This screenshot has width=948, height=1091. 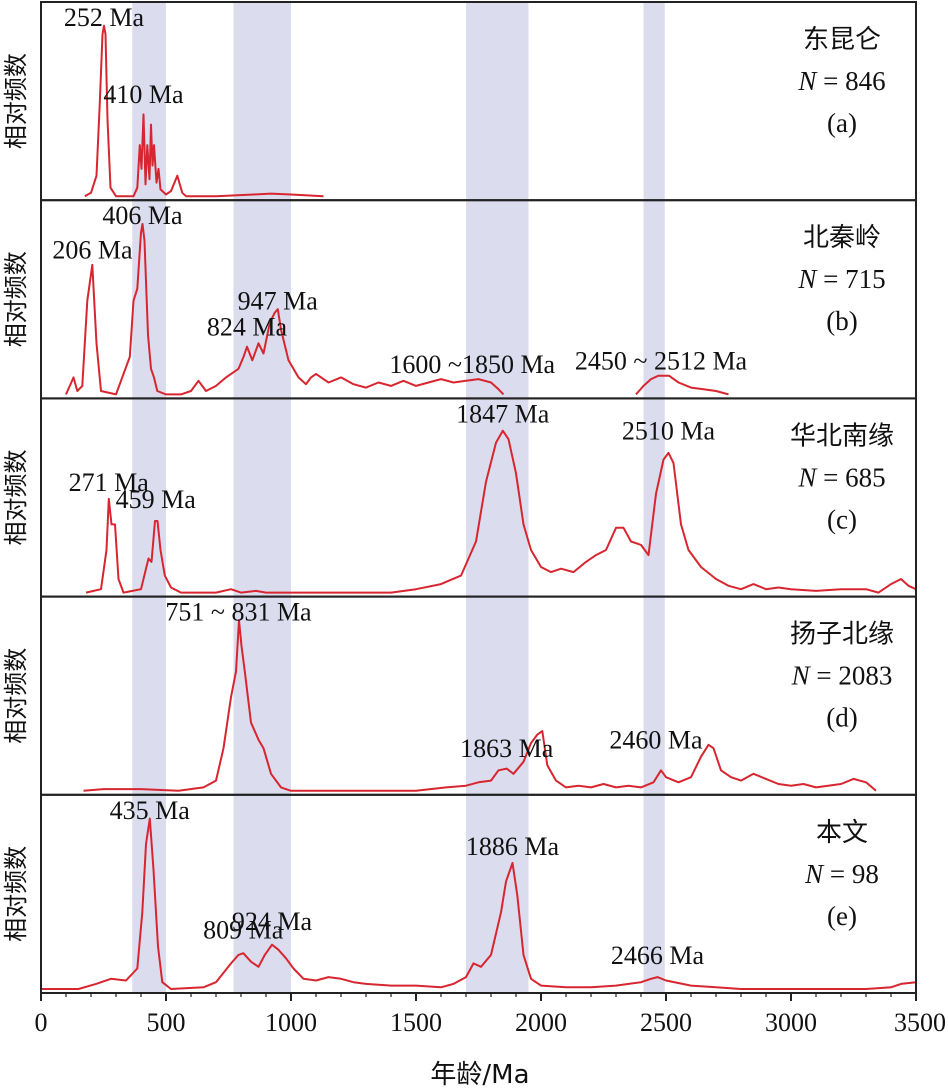 I want to click on peak-label: 809 Ma, so click(x=243, y=929).